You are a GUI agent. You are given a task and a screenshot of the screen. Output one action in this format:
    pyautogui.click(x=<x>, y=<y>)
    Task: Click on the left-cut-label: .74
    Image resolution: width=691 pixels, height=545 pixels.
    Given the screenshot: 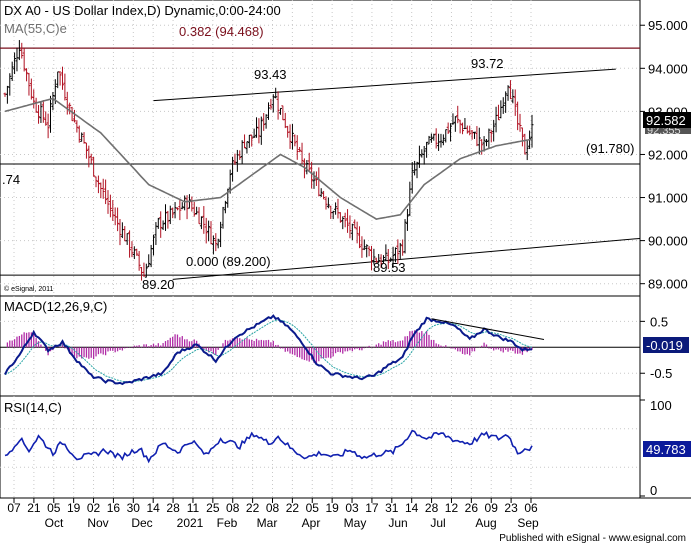 What is the action you would take?
    pyautogui.click(x=11, y=179)
    